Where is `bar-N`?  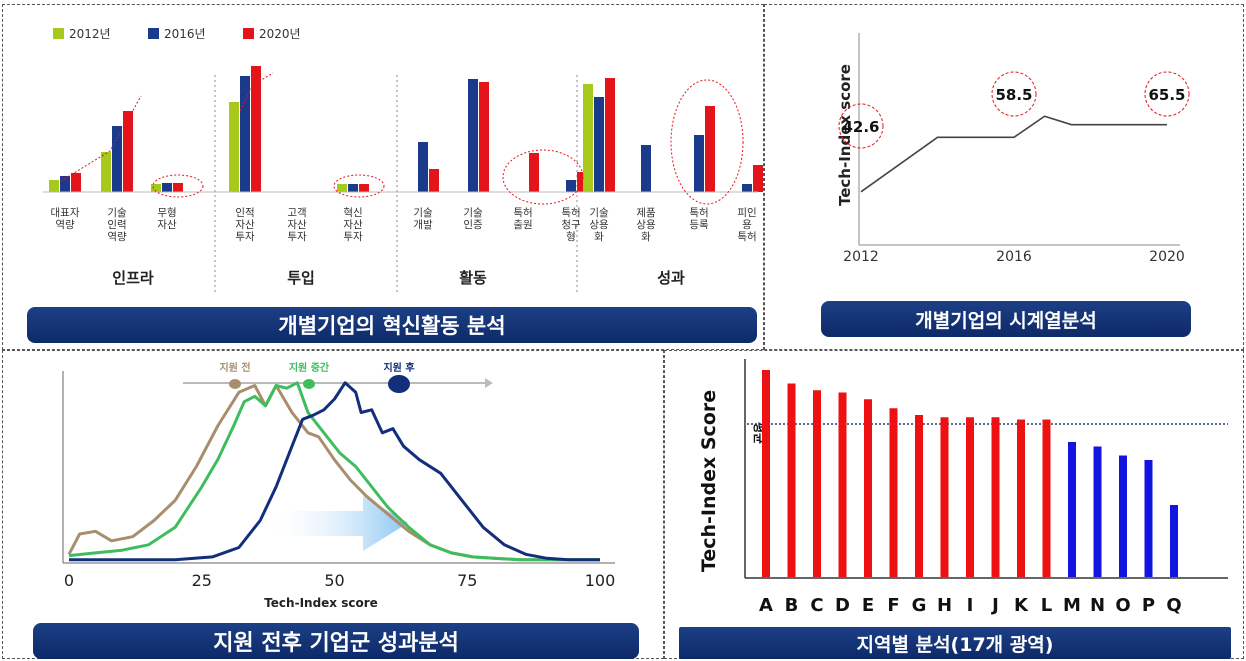
bar-N is located at coordinates (1097, 511).